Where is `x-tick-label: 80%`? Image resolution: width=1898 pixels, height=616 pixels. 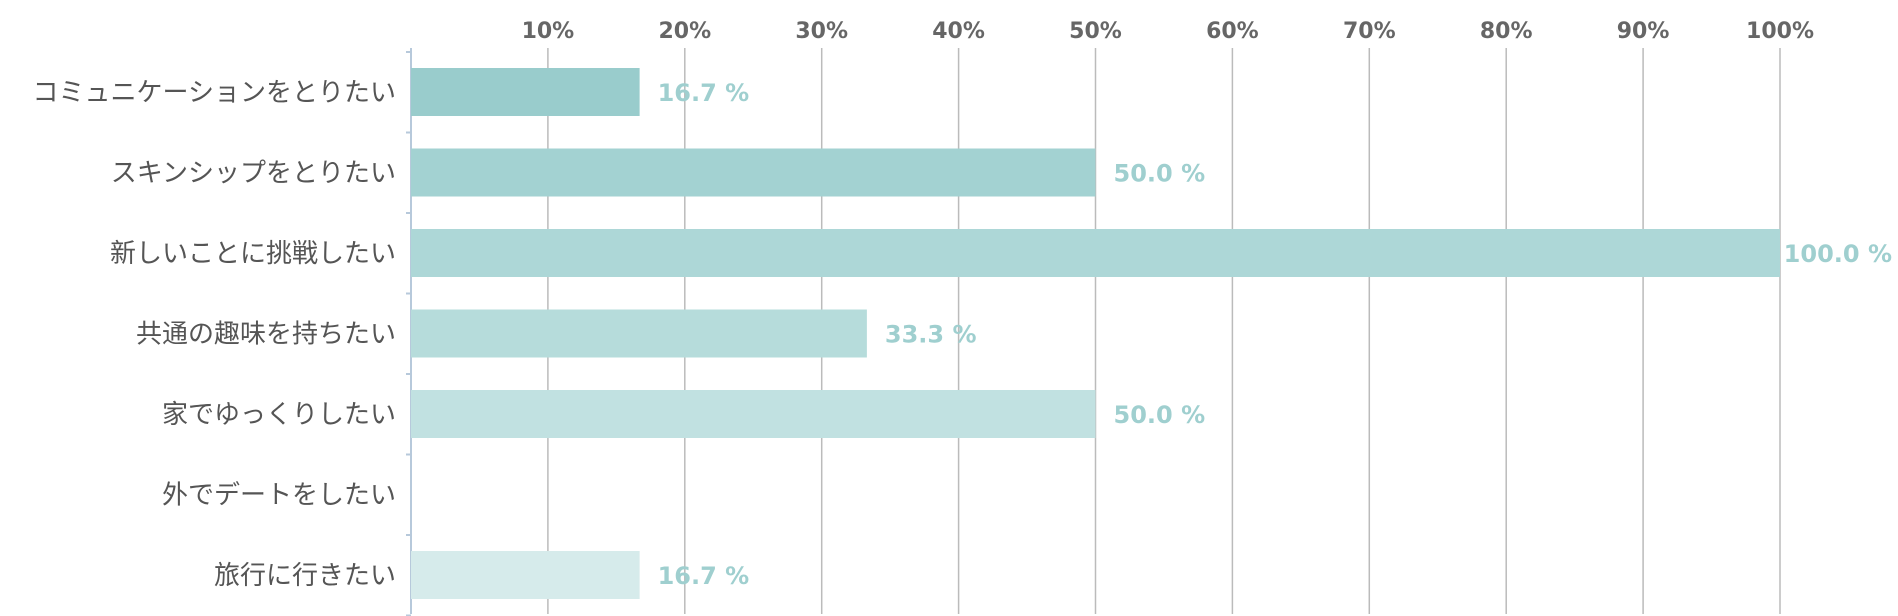
x-tick-label: 80% is located at coordinates (1506, 31).